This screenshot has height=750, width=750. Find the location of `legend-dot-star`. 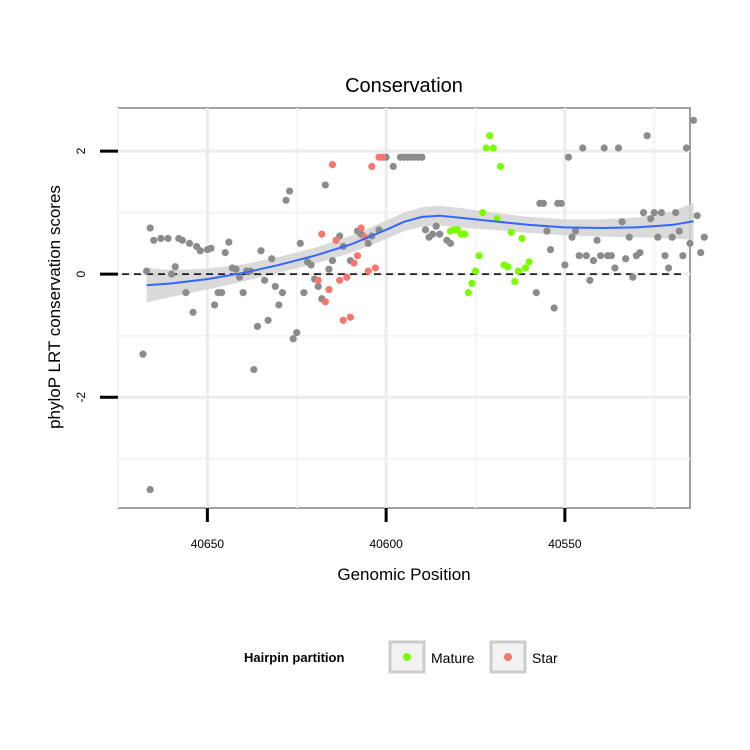

legend-dot-star is located at coordinates (508, 657).